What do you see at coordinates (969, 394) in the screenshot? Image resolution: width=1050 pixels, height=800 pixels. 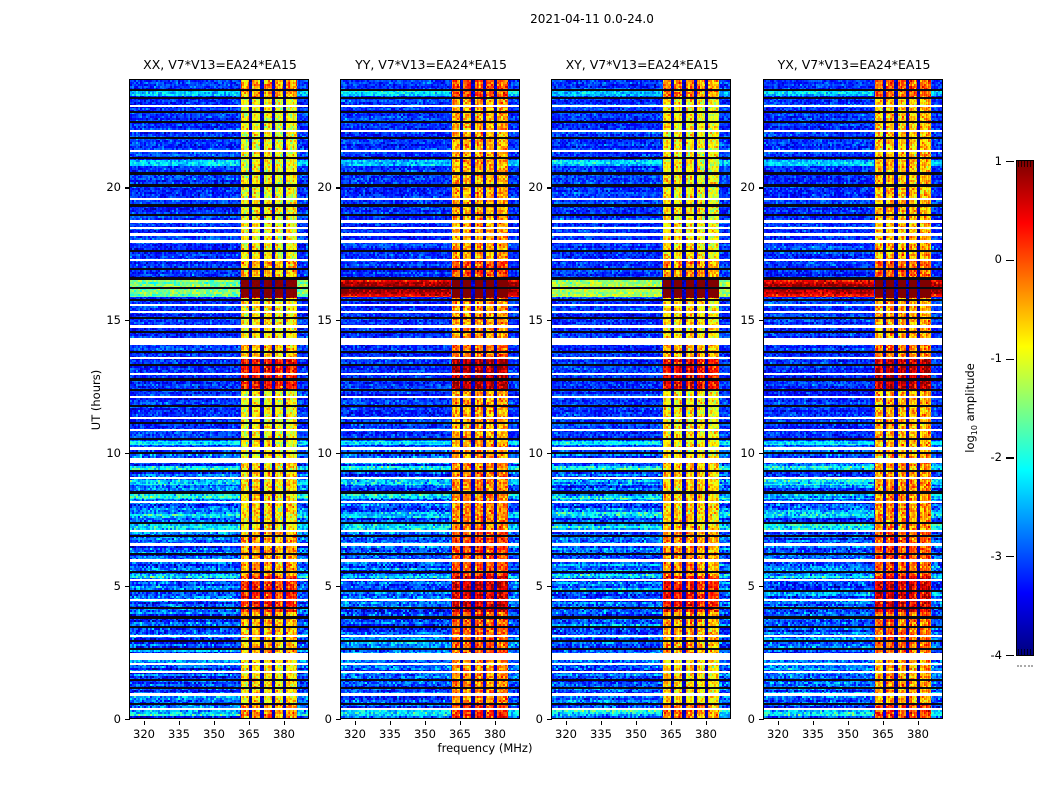 I see `colorbar-label-suffix: amplitude` at bounding box center [969, 394].